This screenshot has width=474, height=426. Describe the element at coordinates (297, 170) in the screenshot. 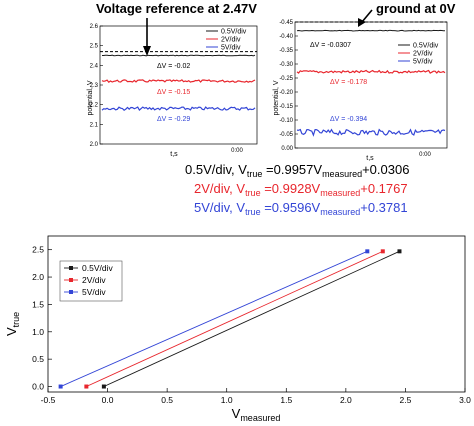

I see `equation-0-5v: 0.5V/div, Vtrue =0.9957Vmeasured+0.0306` at that location.